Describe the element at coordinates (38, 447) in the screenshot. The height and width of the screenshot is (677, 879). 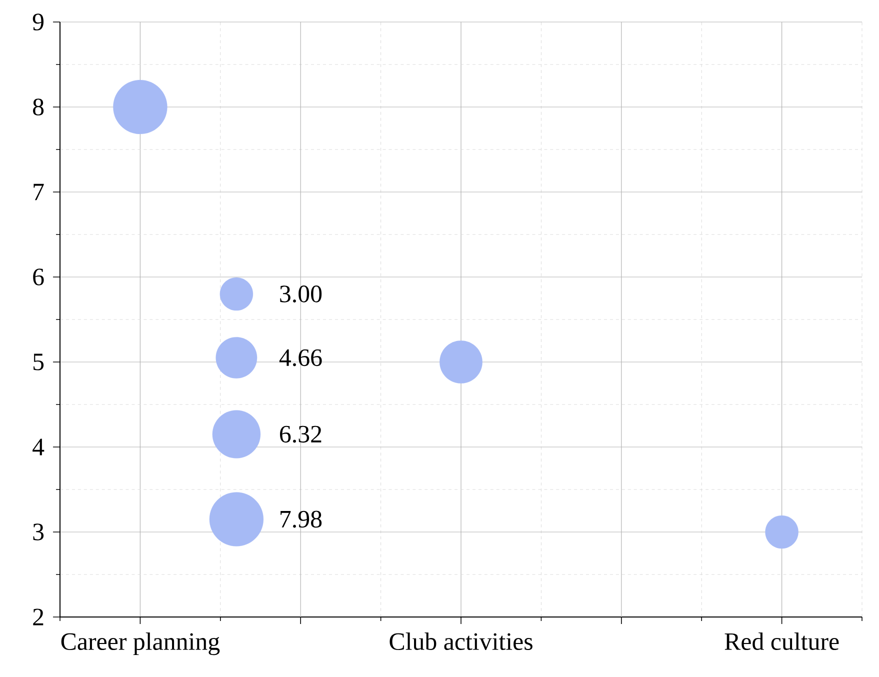
I see `y-tick-label: 4` at that location.